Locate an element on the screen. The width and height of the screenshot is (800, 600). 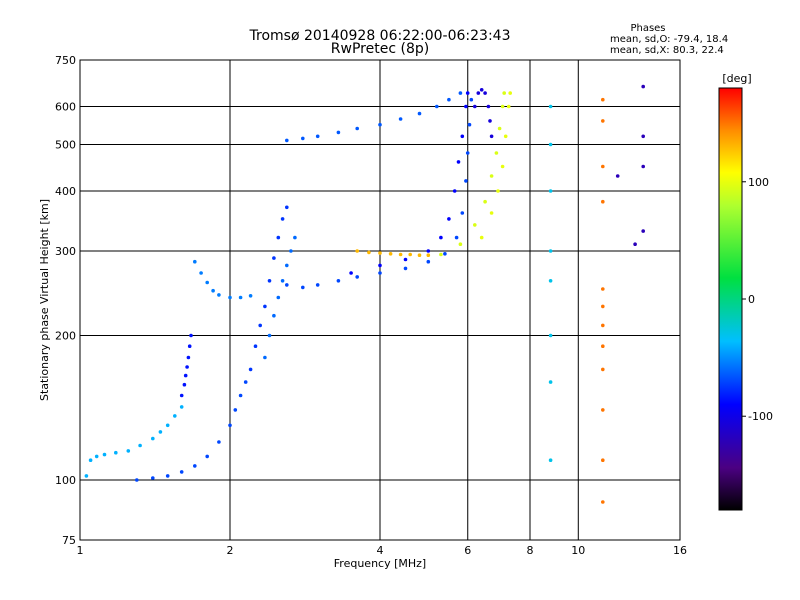
y-tick-label: 750 is located at coordinates (65, 60).